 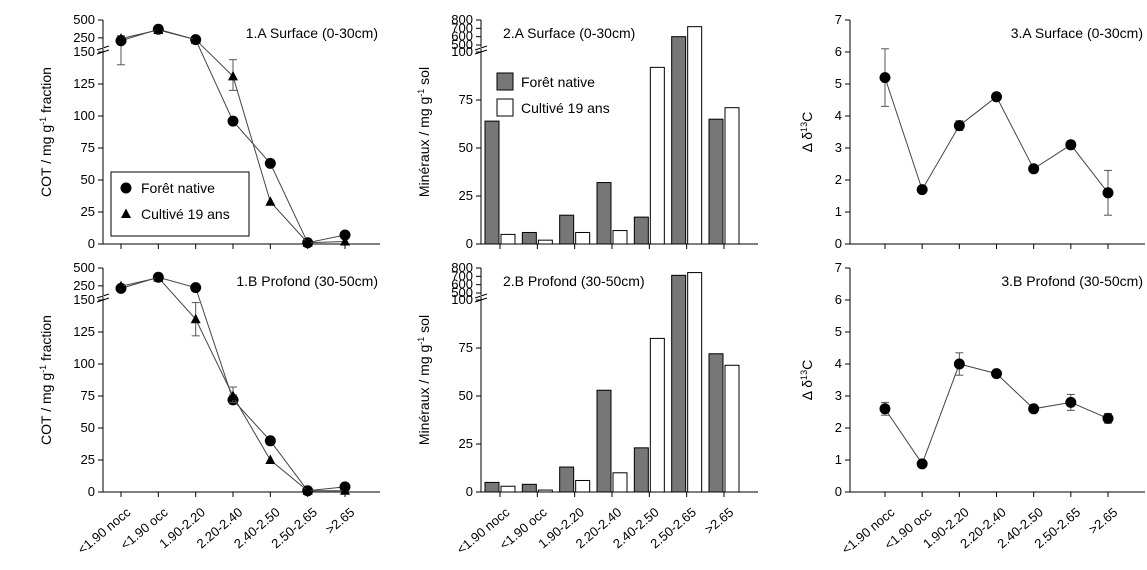 What do you see at coordinates (178, 188) in the screenshot?
I see `legend-label: Forêt native` at bounding box center [178, 188].